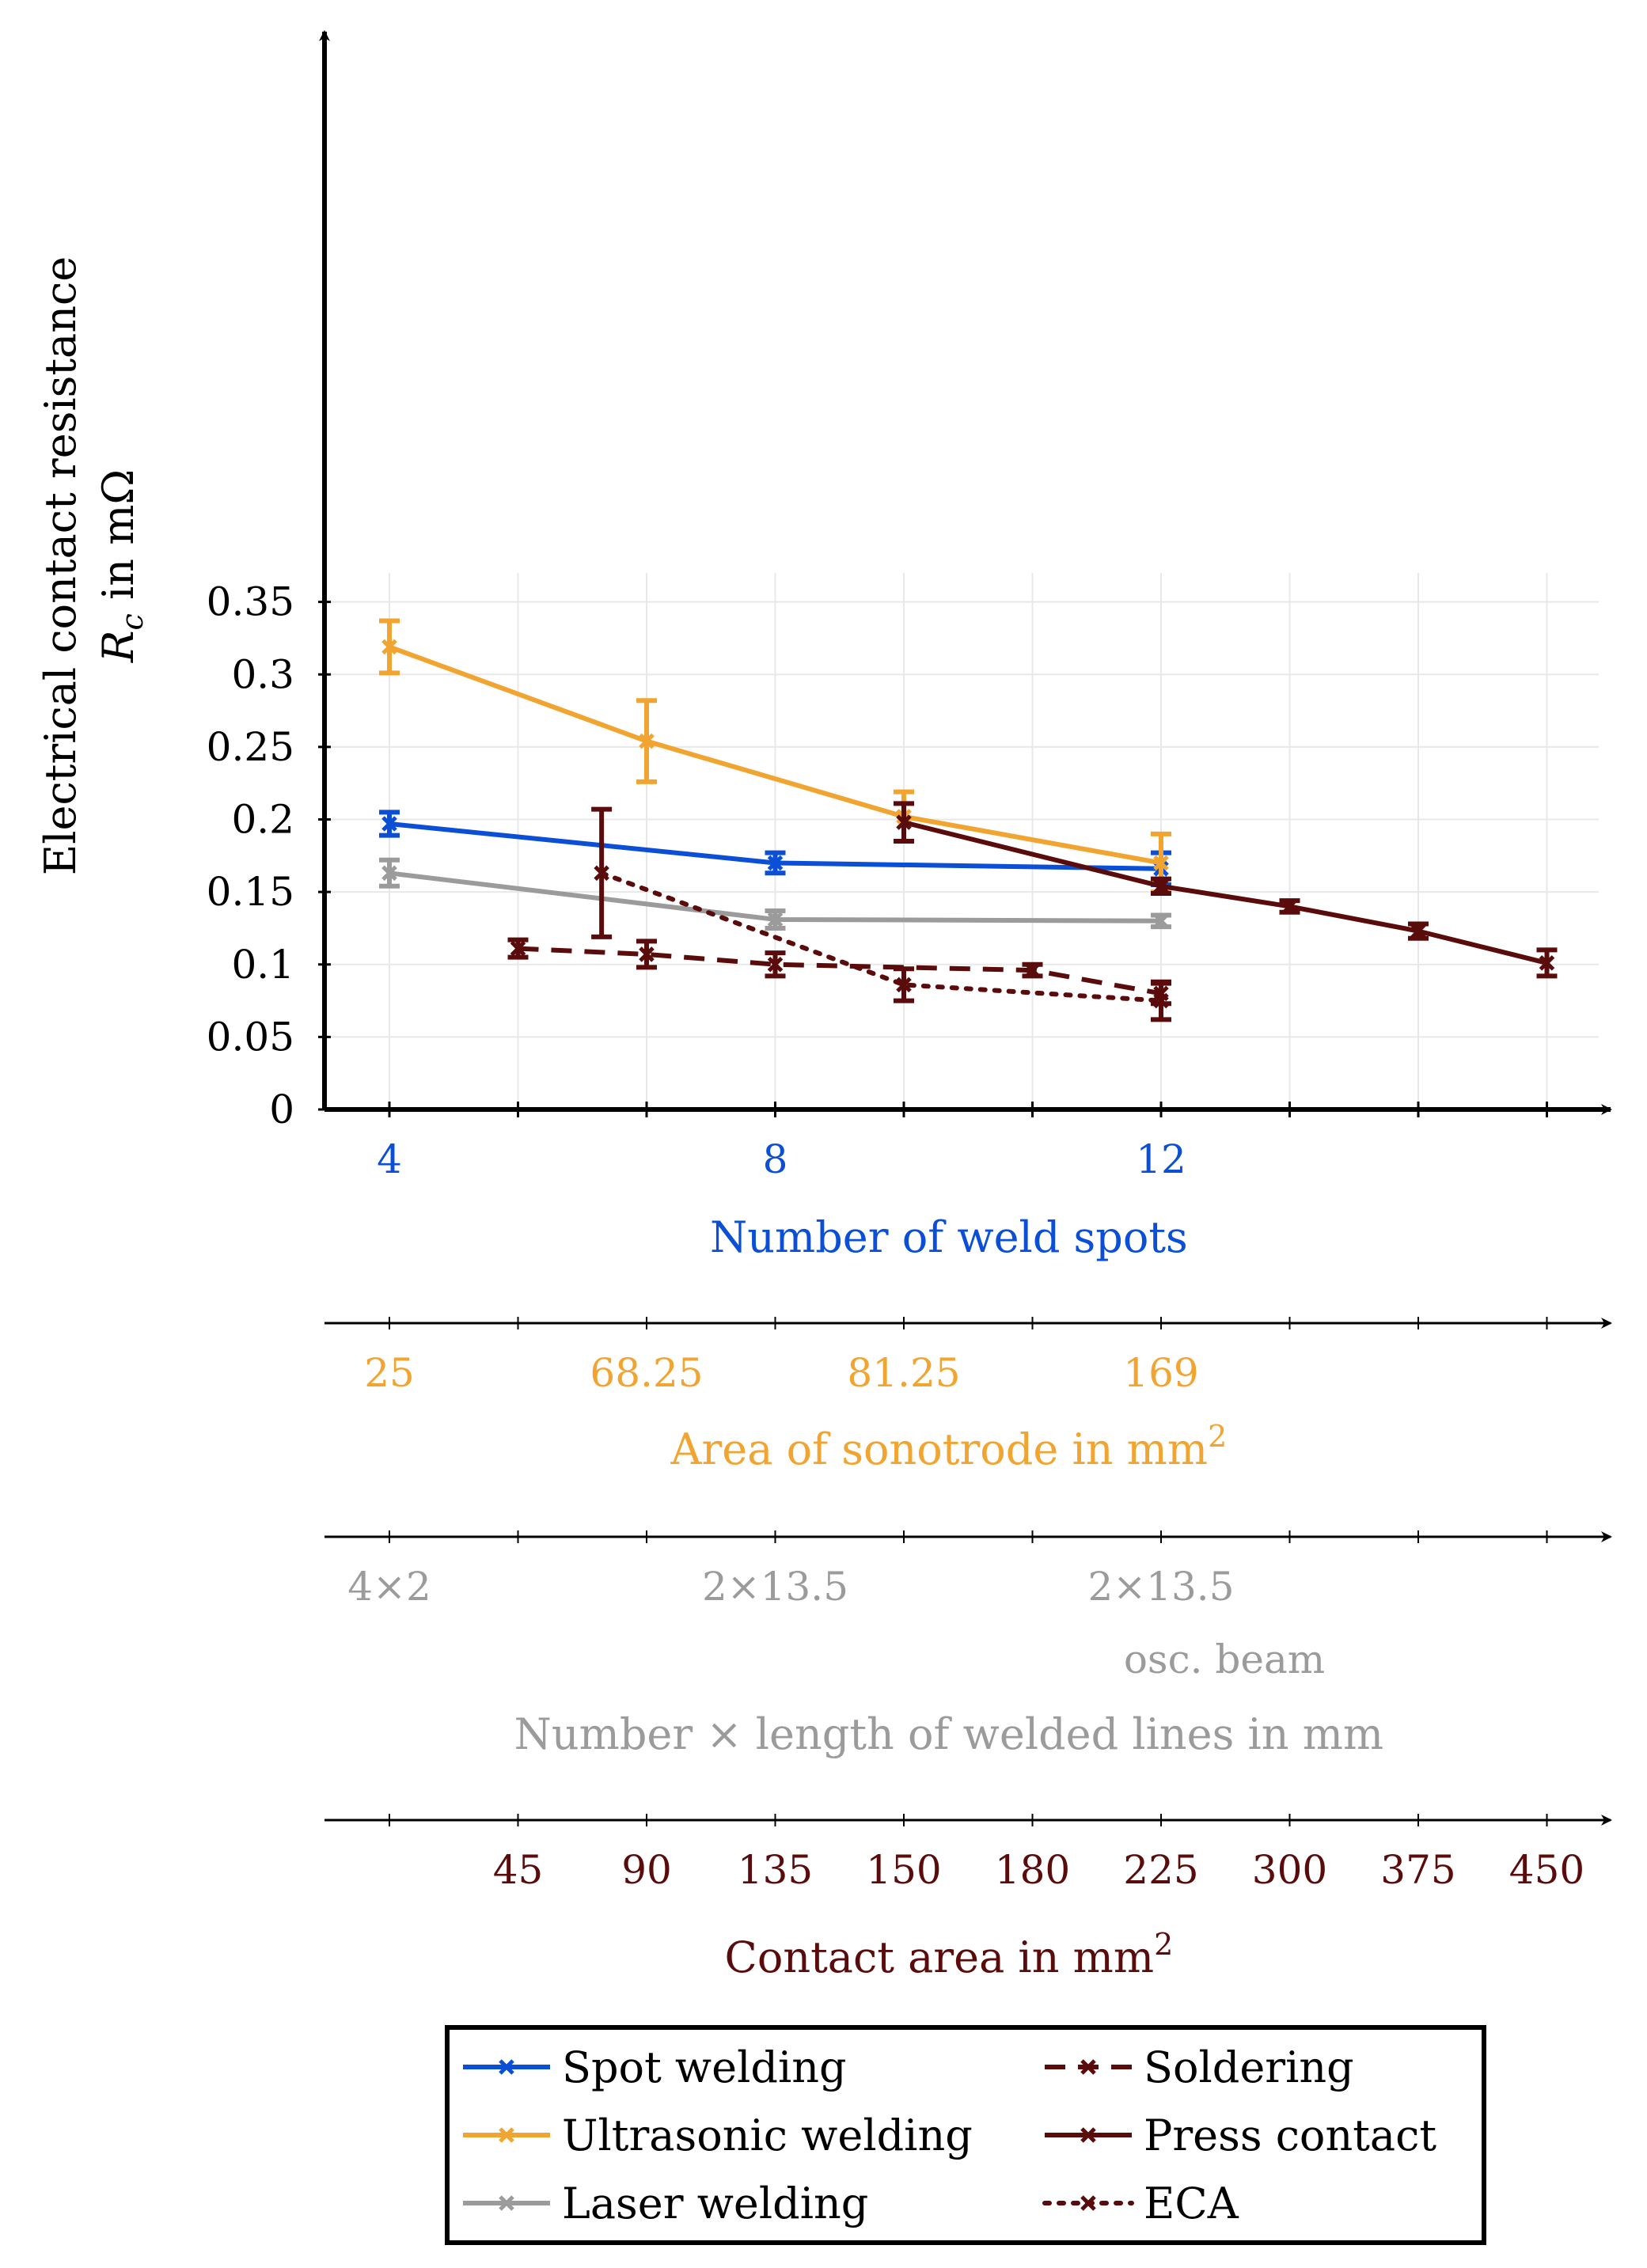 This screenshot has width=1647, height=2268. I want to click on y-tick-label: 0.15, so click(250, 892).